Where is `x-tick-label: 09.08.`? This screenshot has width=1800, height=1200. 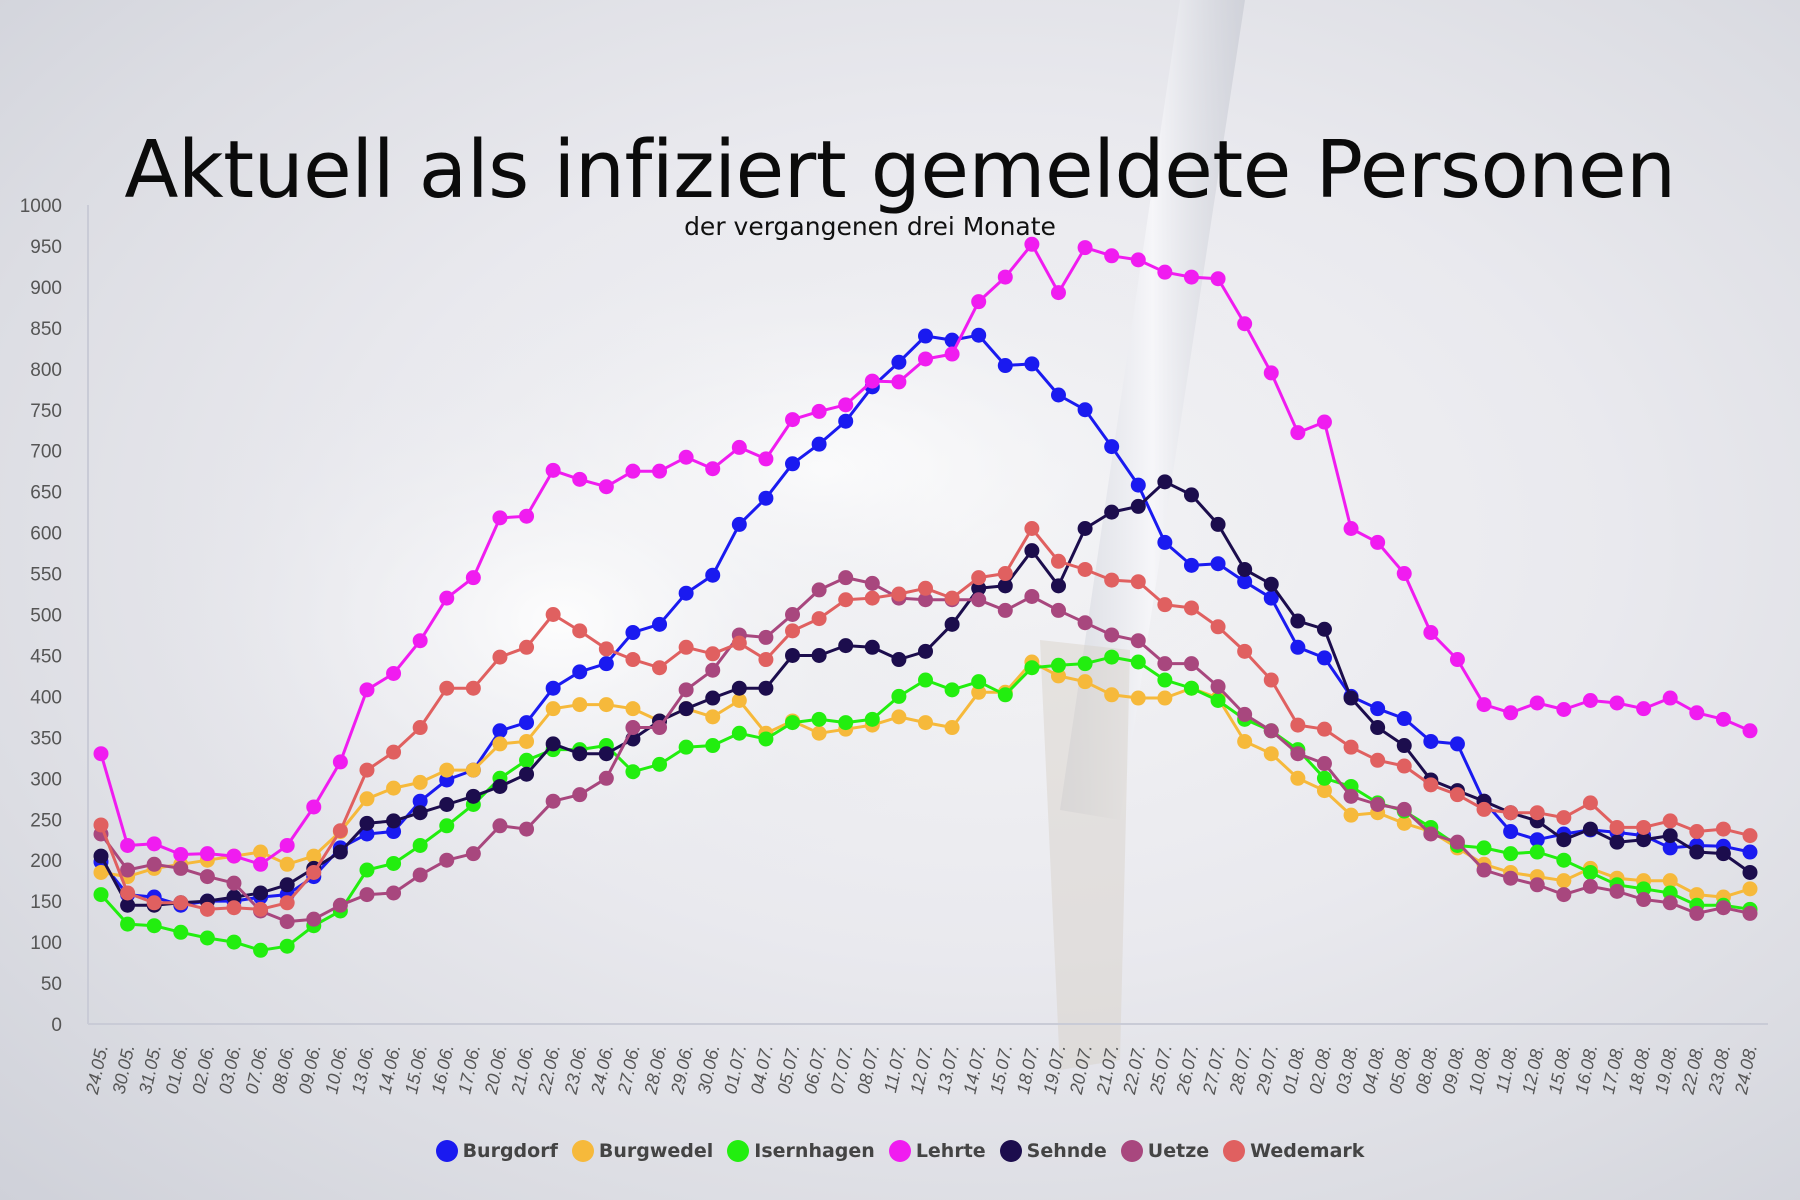 x-tick-label: 09.08. is located at coordinates (1453, 1069).